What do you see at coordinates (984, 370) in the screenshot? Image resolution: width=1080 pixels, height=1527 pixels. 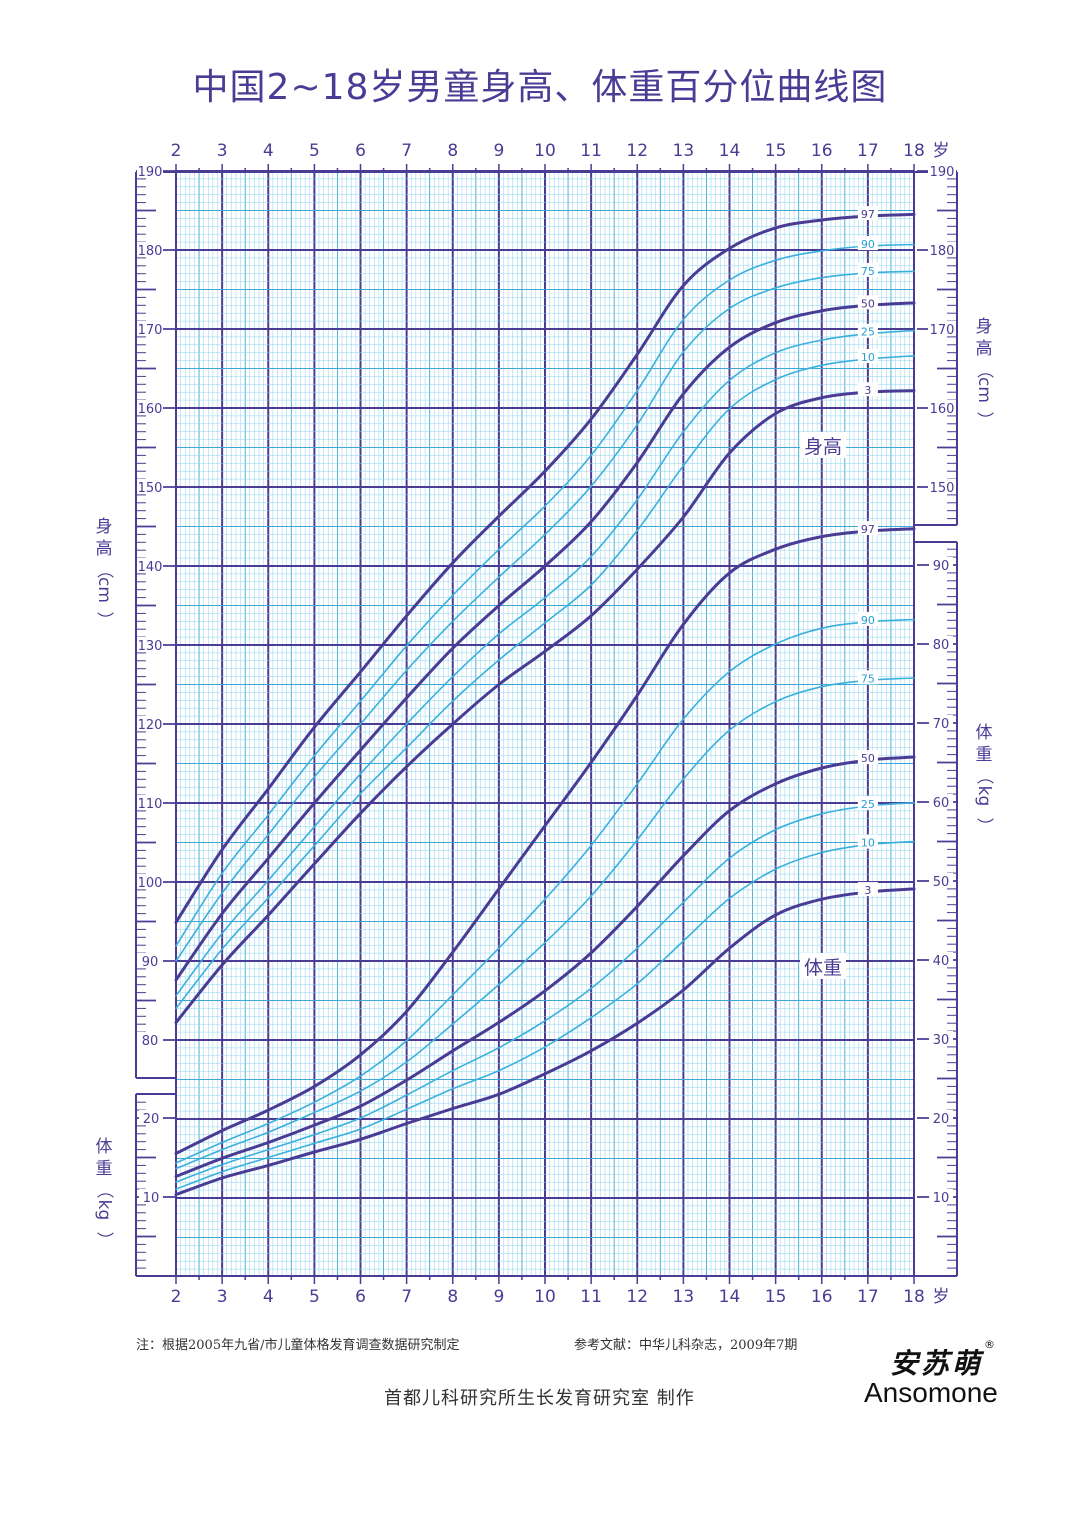 I see `height-axis-title-right: （` at bounding box center [984, 370].